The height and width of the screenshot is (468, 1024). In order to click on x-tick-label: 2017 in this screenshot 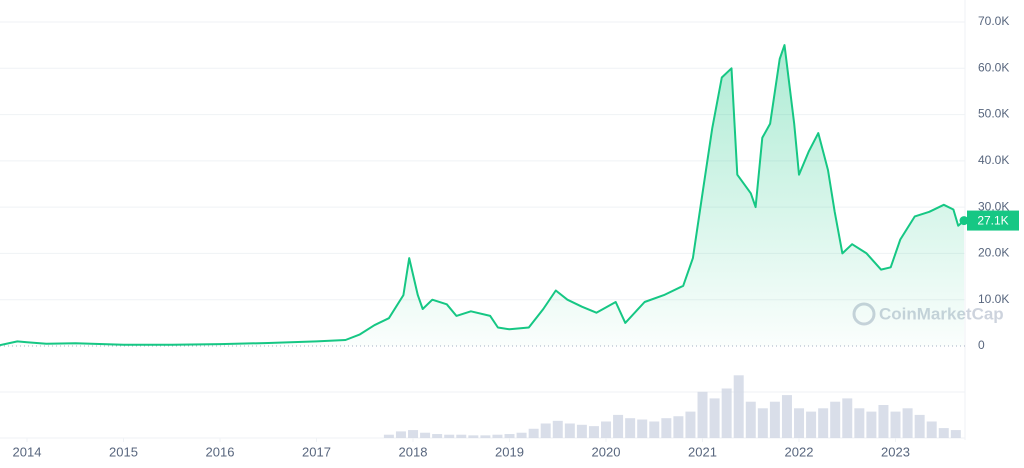, I will do `click(316, 451)`.